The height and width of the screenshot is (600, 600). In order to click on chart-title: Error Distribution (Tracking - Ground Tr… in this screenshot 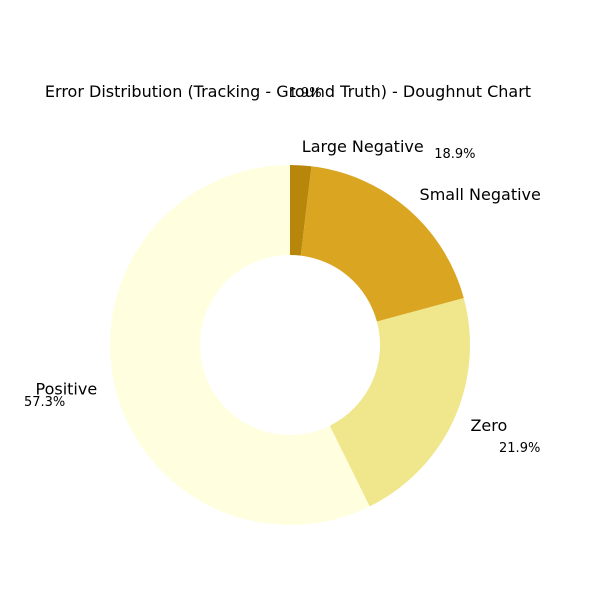, I will do `click(288, 91)`.